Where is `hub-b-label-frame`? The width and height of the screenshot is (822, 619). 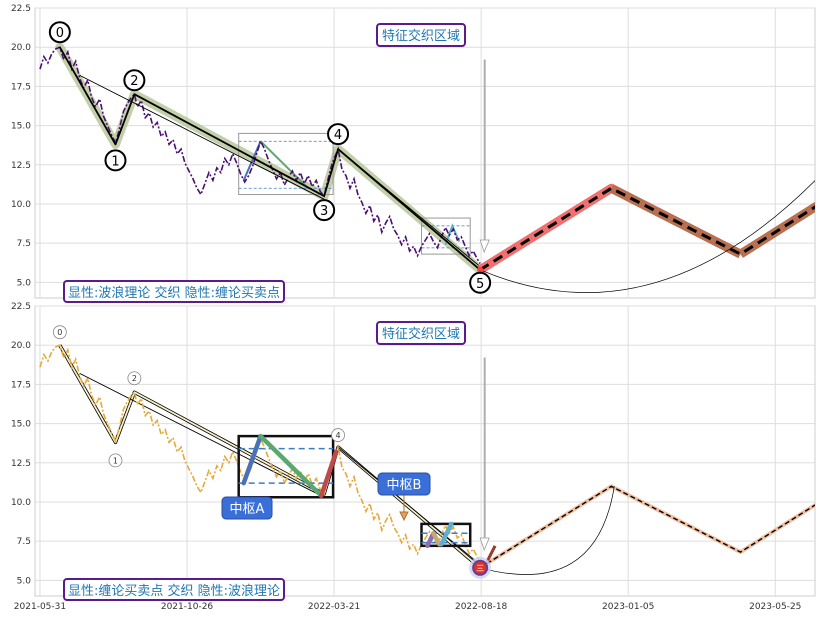
hub-b-label-frame is located at coordinates (404, 484).